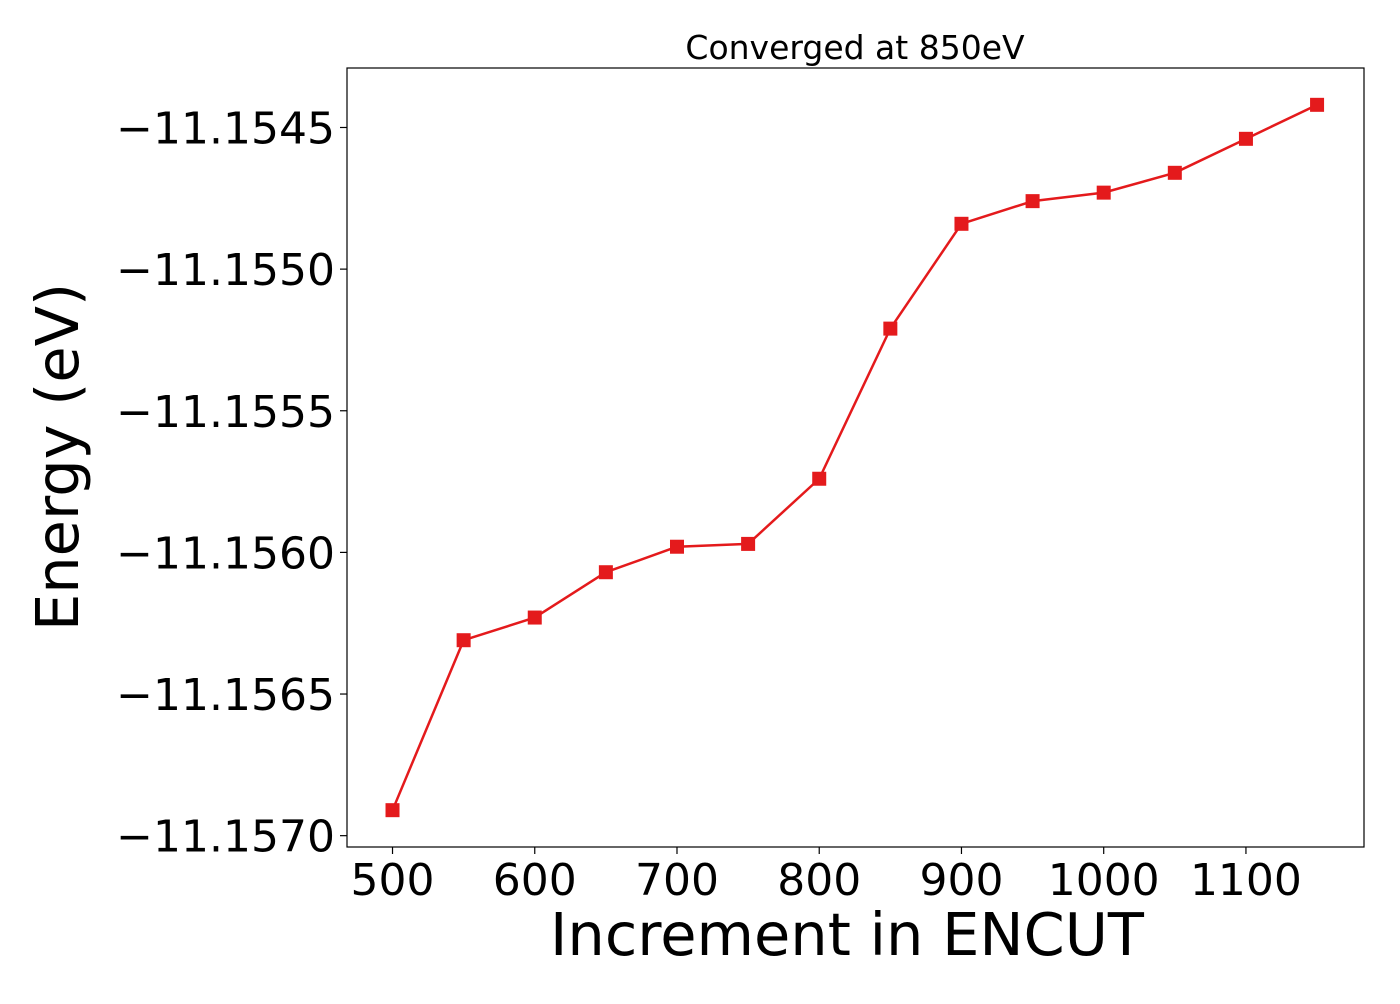 Image resolution: width=1400 pixels, height=1004 pixels. I want to click on x-axis-ticks: 500 600 700 800 900 1000 1100, so click(826, 876).